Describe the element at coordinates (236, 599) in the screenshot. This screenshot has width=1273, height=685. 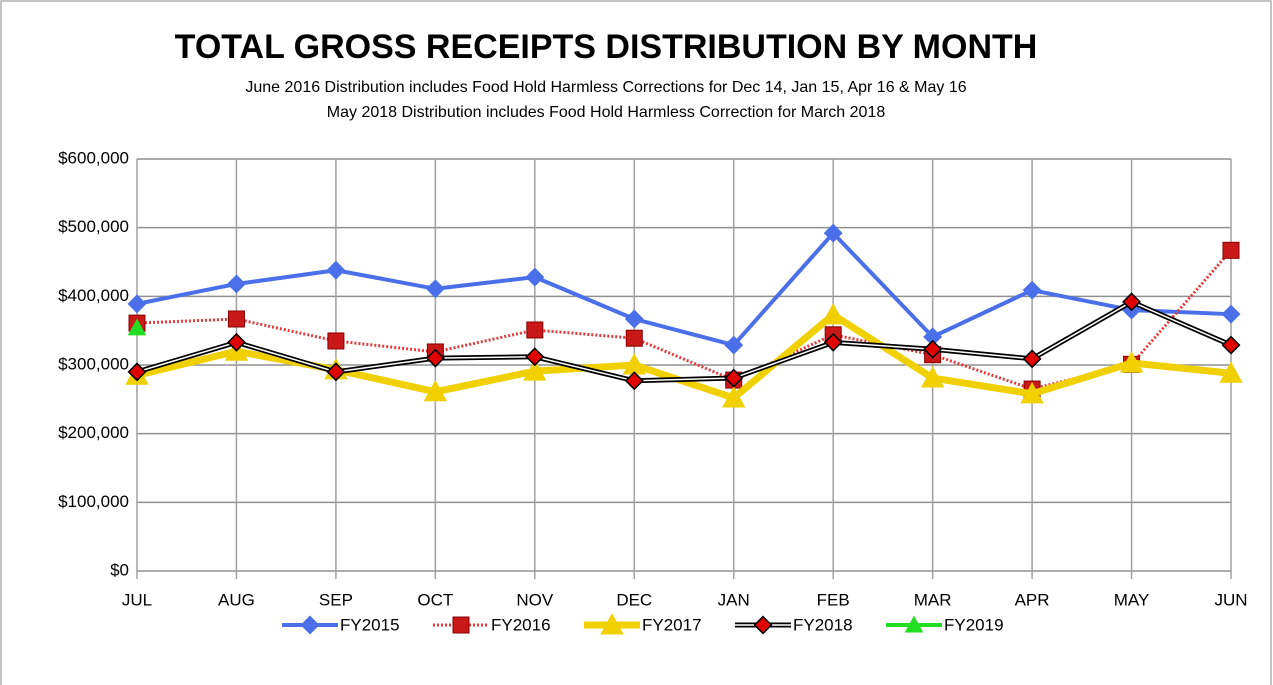
I see `x-tick-label: AUG` at that location.